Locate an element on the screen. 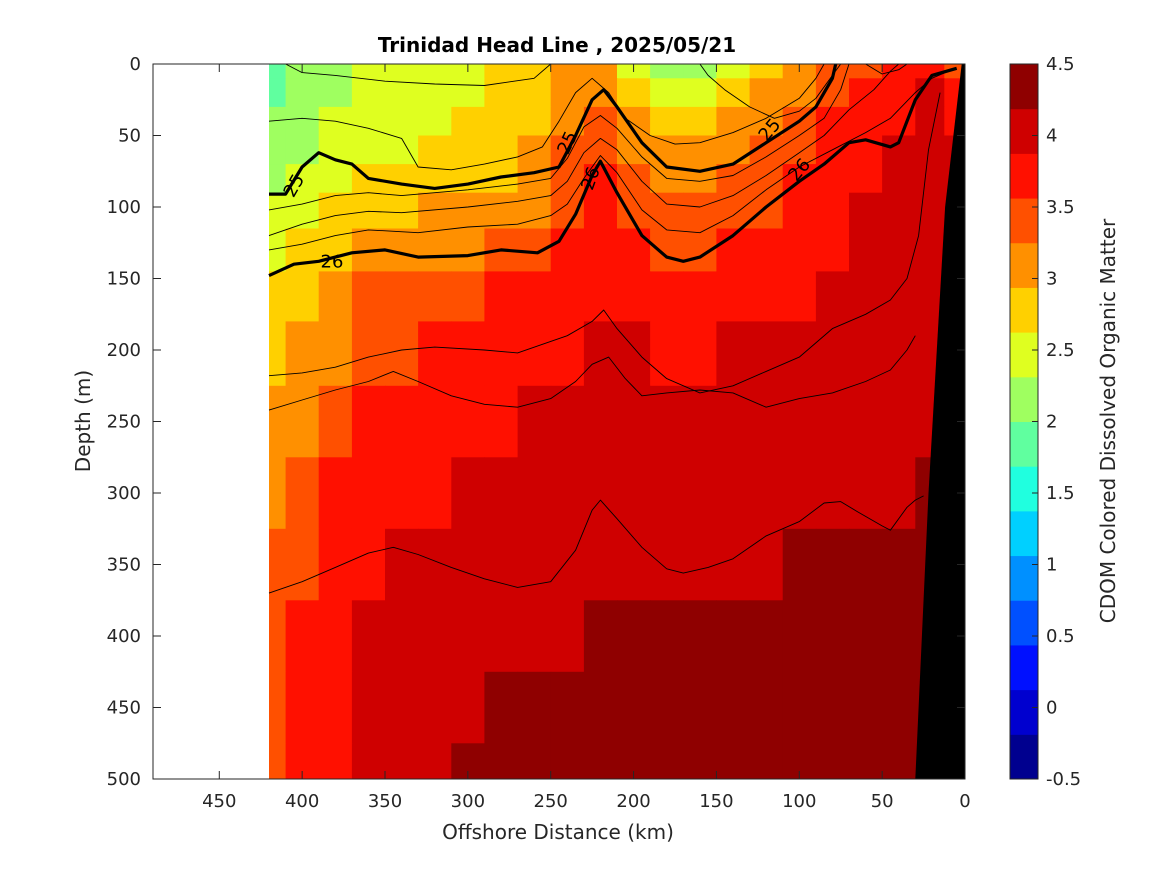  x-tick-label: 100 is located at coordinates (799, 801).